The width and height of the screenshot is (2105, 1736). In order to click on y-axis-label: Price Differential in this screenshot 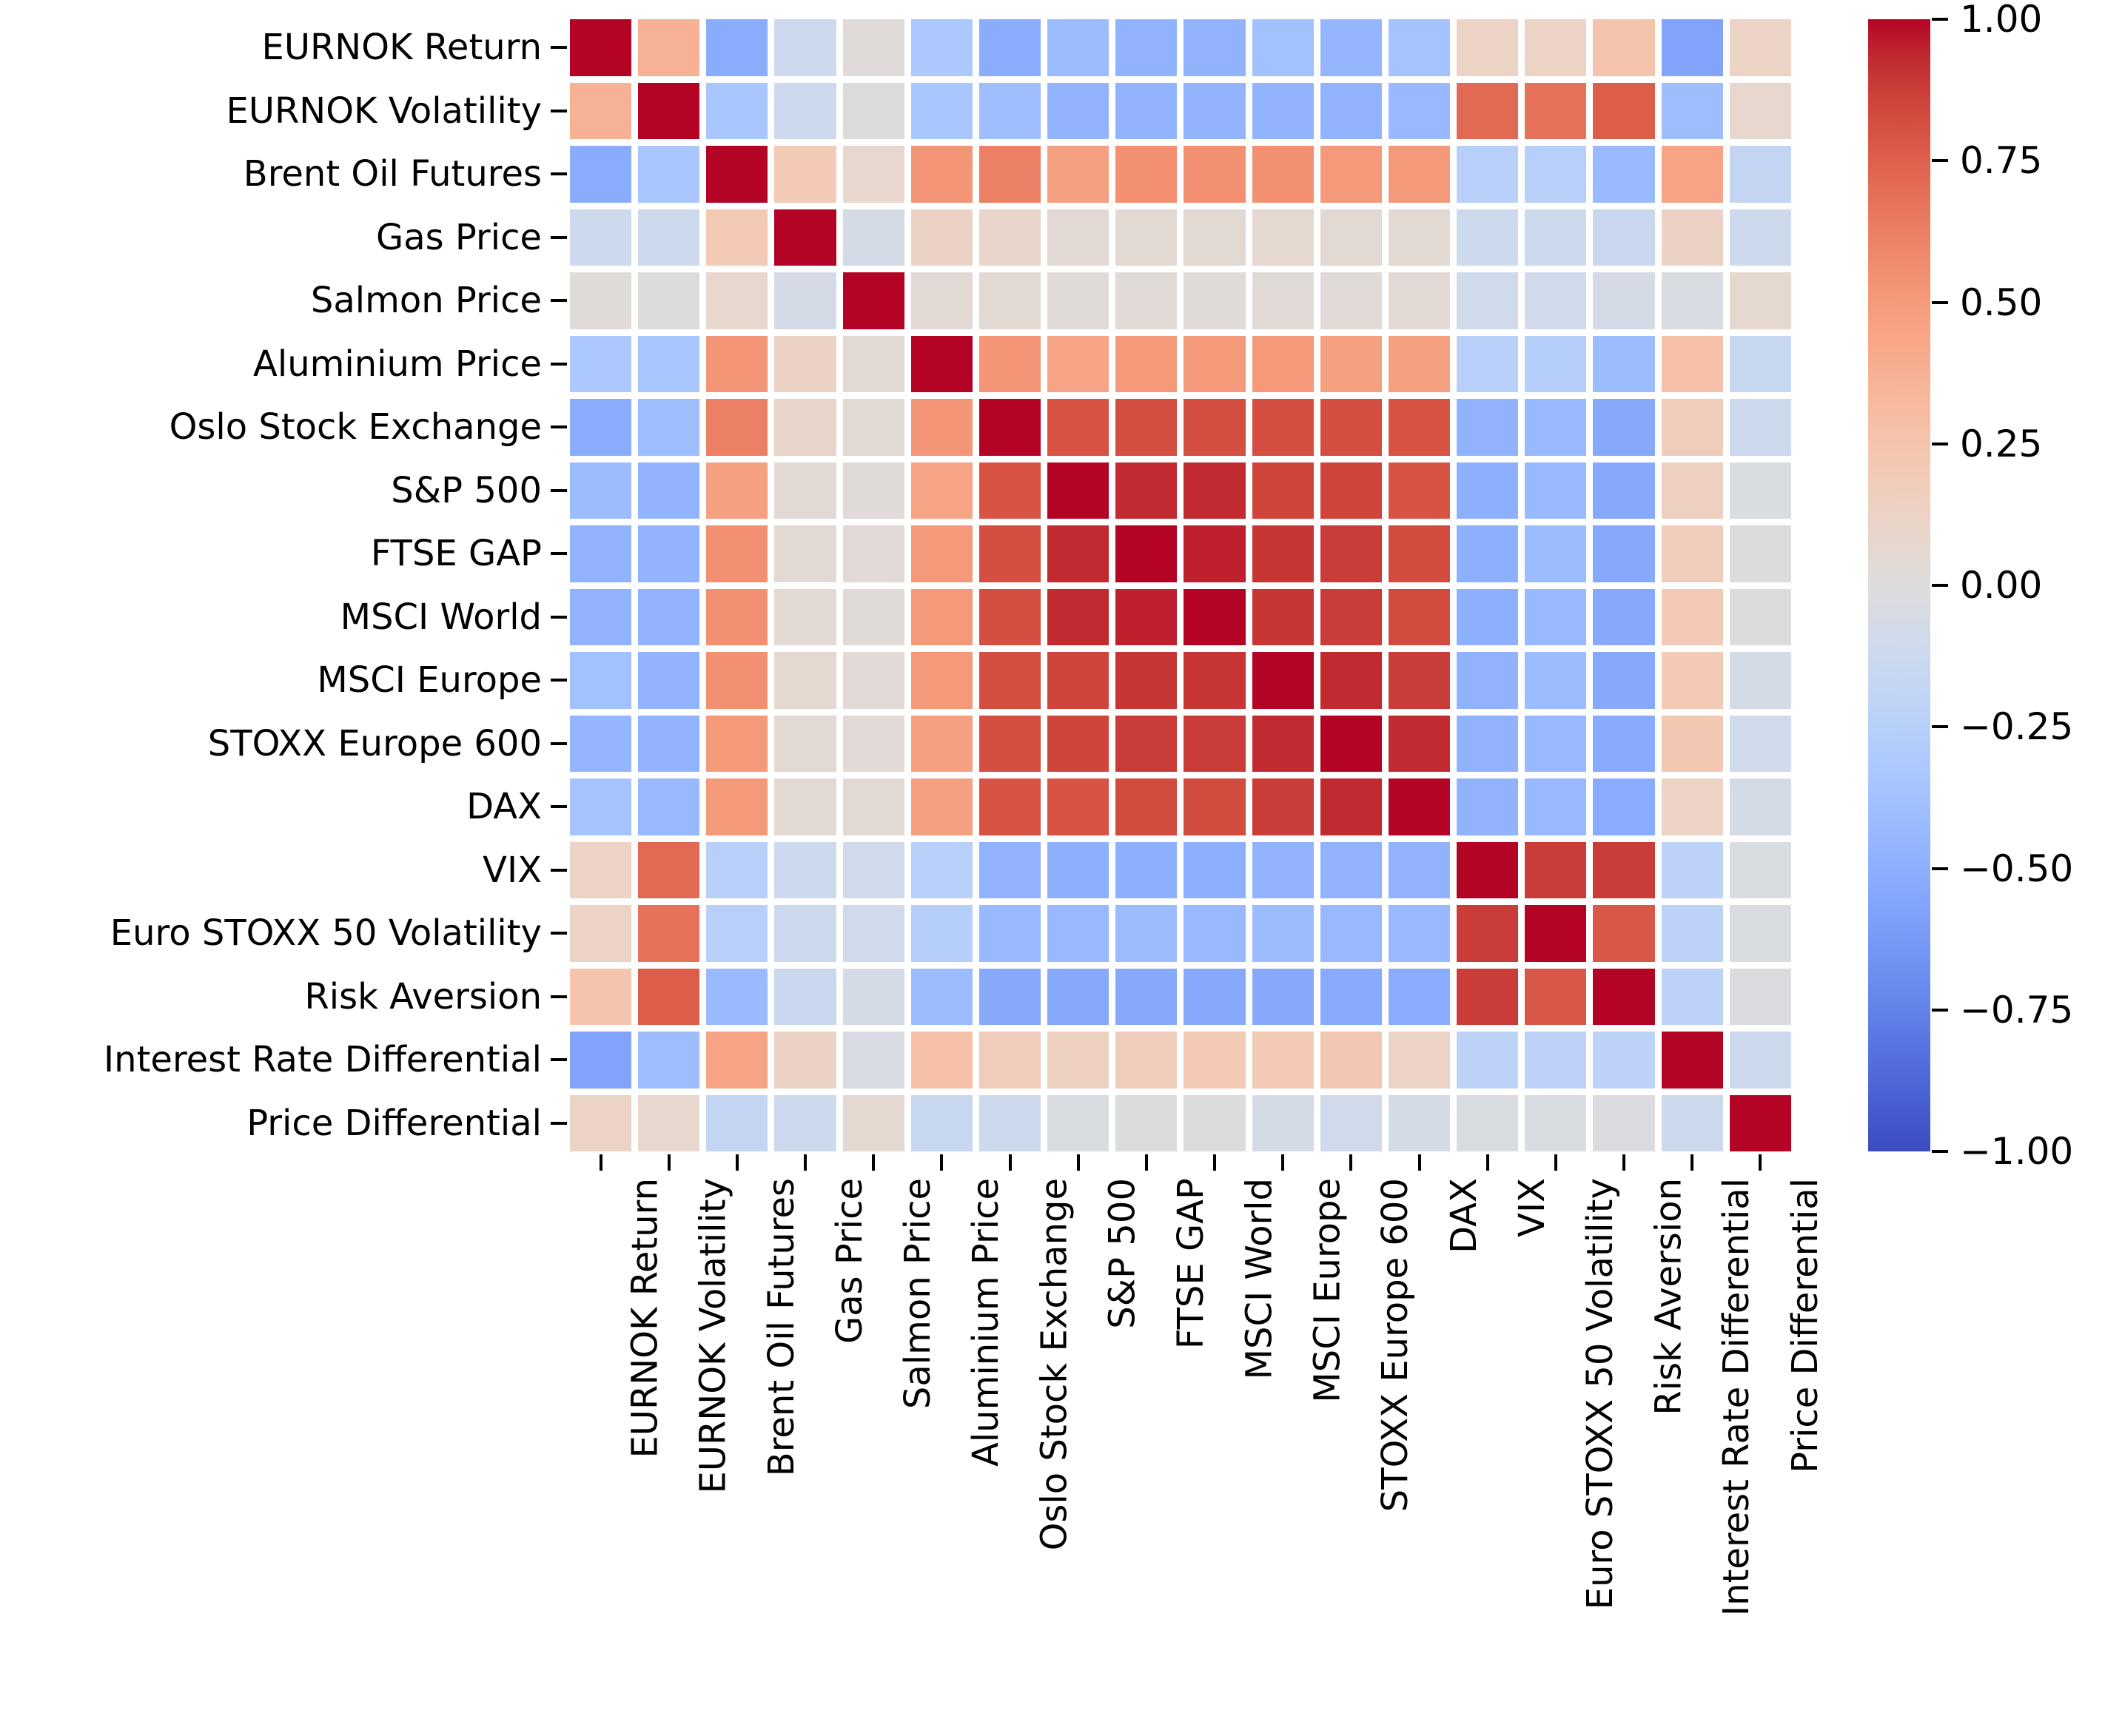, I will do `click(394, 1123)`.